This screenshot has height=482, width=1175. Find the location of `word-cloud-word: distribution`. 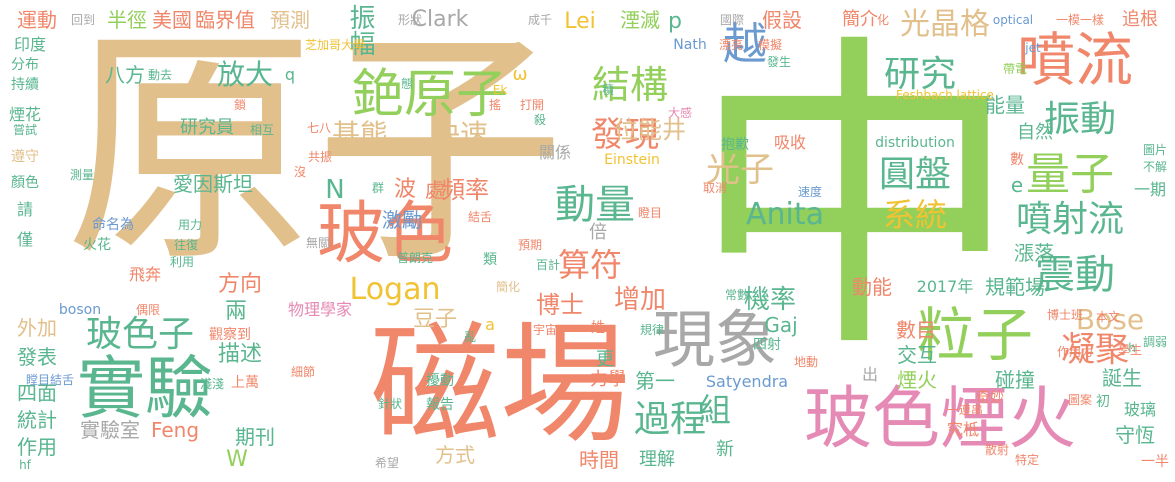

word-cloud-word: distribution is located at coordinates (915, 143).